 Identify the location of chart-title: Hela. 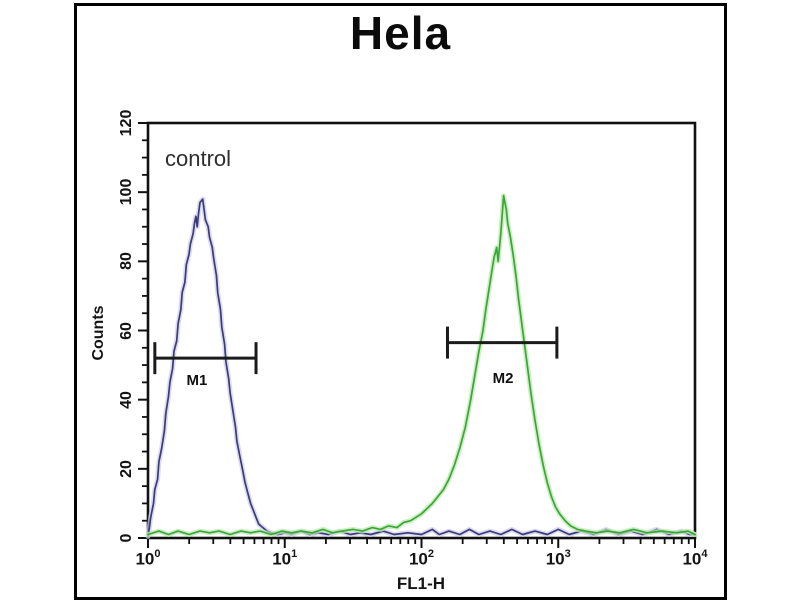
(400, 33).